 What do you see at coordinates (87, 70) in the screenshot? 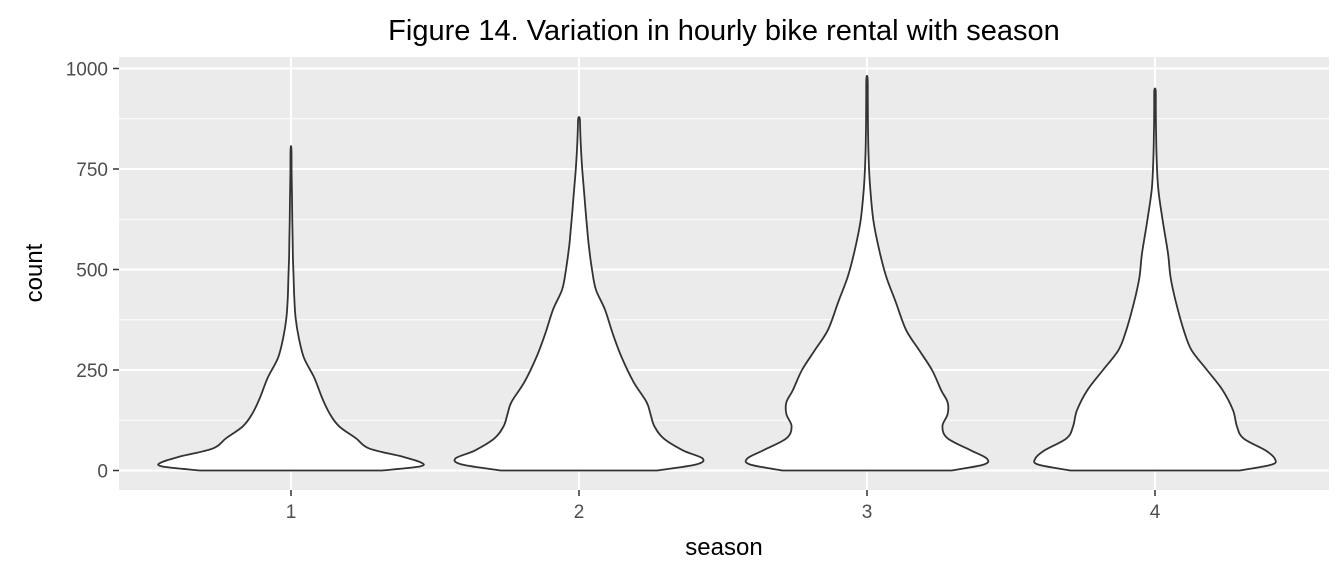
I see `y-tick-label: 1000` at bounding box center [87, 70].